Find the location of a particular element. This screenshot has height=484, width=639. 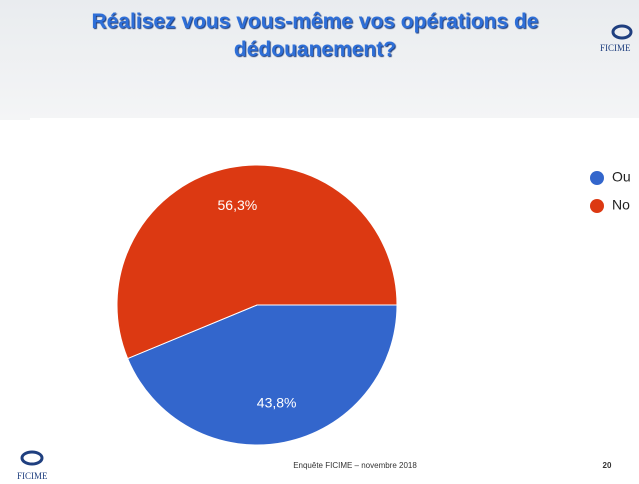

pie-slice is located at coordinates (262, 375).